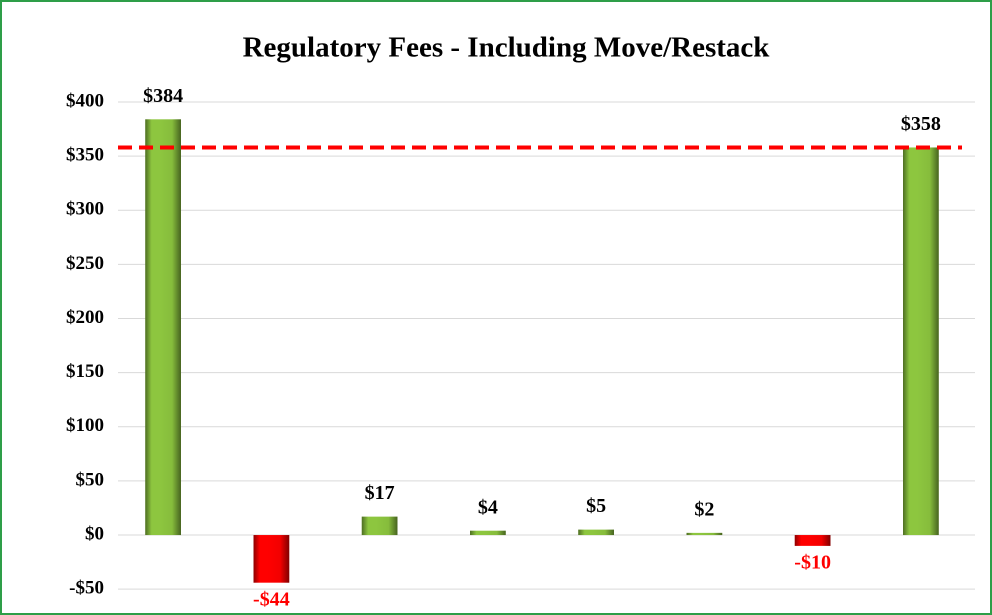 This screenshot has height=615, width=992. Describe the element at coordinates (812, 562) in the screenshot. I see `value-label: -$10` at that location.